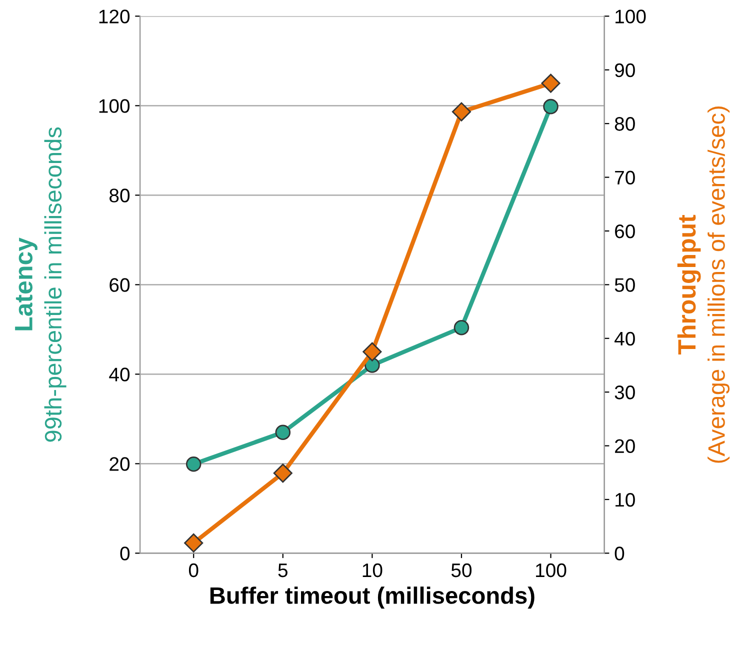  I want to click on y-tick-label: 100, so click(114, 106).